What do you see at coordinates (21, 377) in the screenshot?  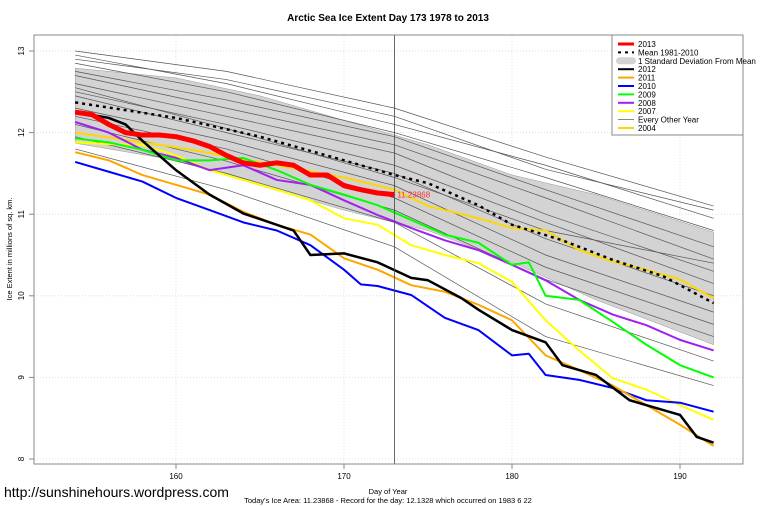 I see `y-tick-label: 9` at bounding box center [21, 377].